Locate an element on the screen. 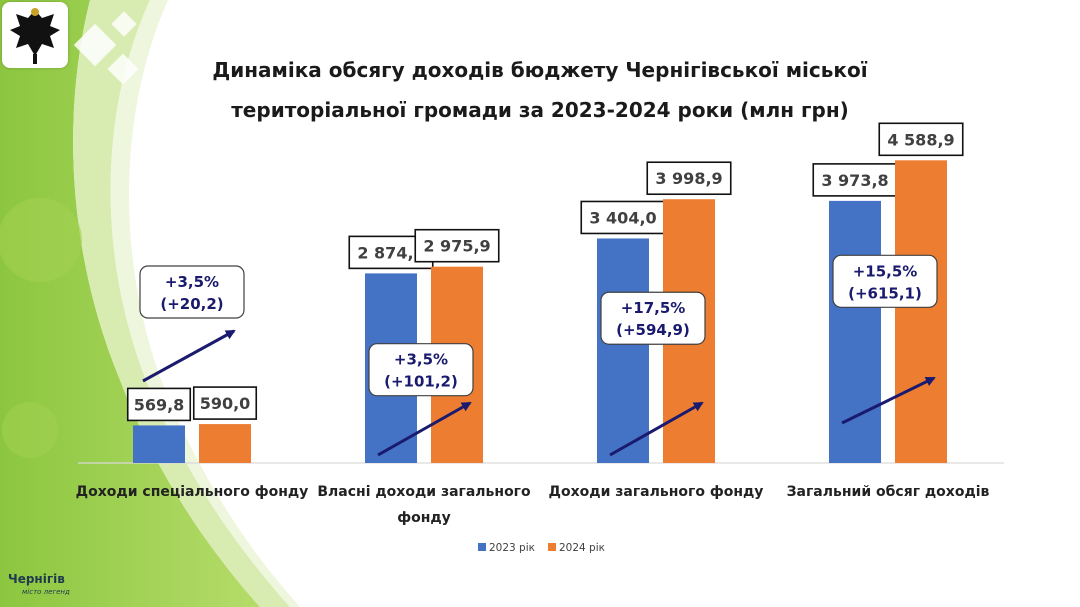  change-percent-3: +15,5% is located at coordinates (885, 271).